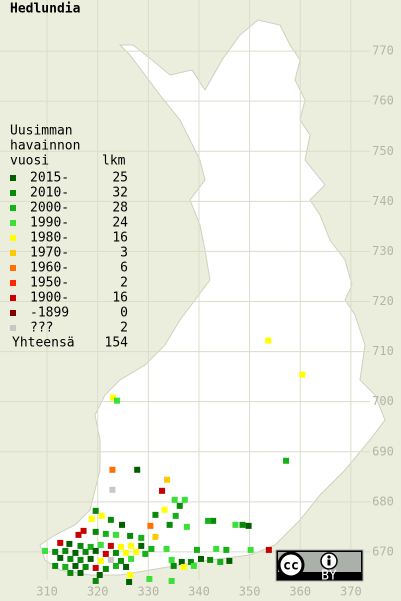 This screenshot has height=601, width=401. What do you see at coordinates (124, 313) in the screenshot?
I see `legend-count: 0` at bounding box center [124, 313].